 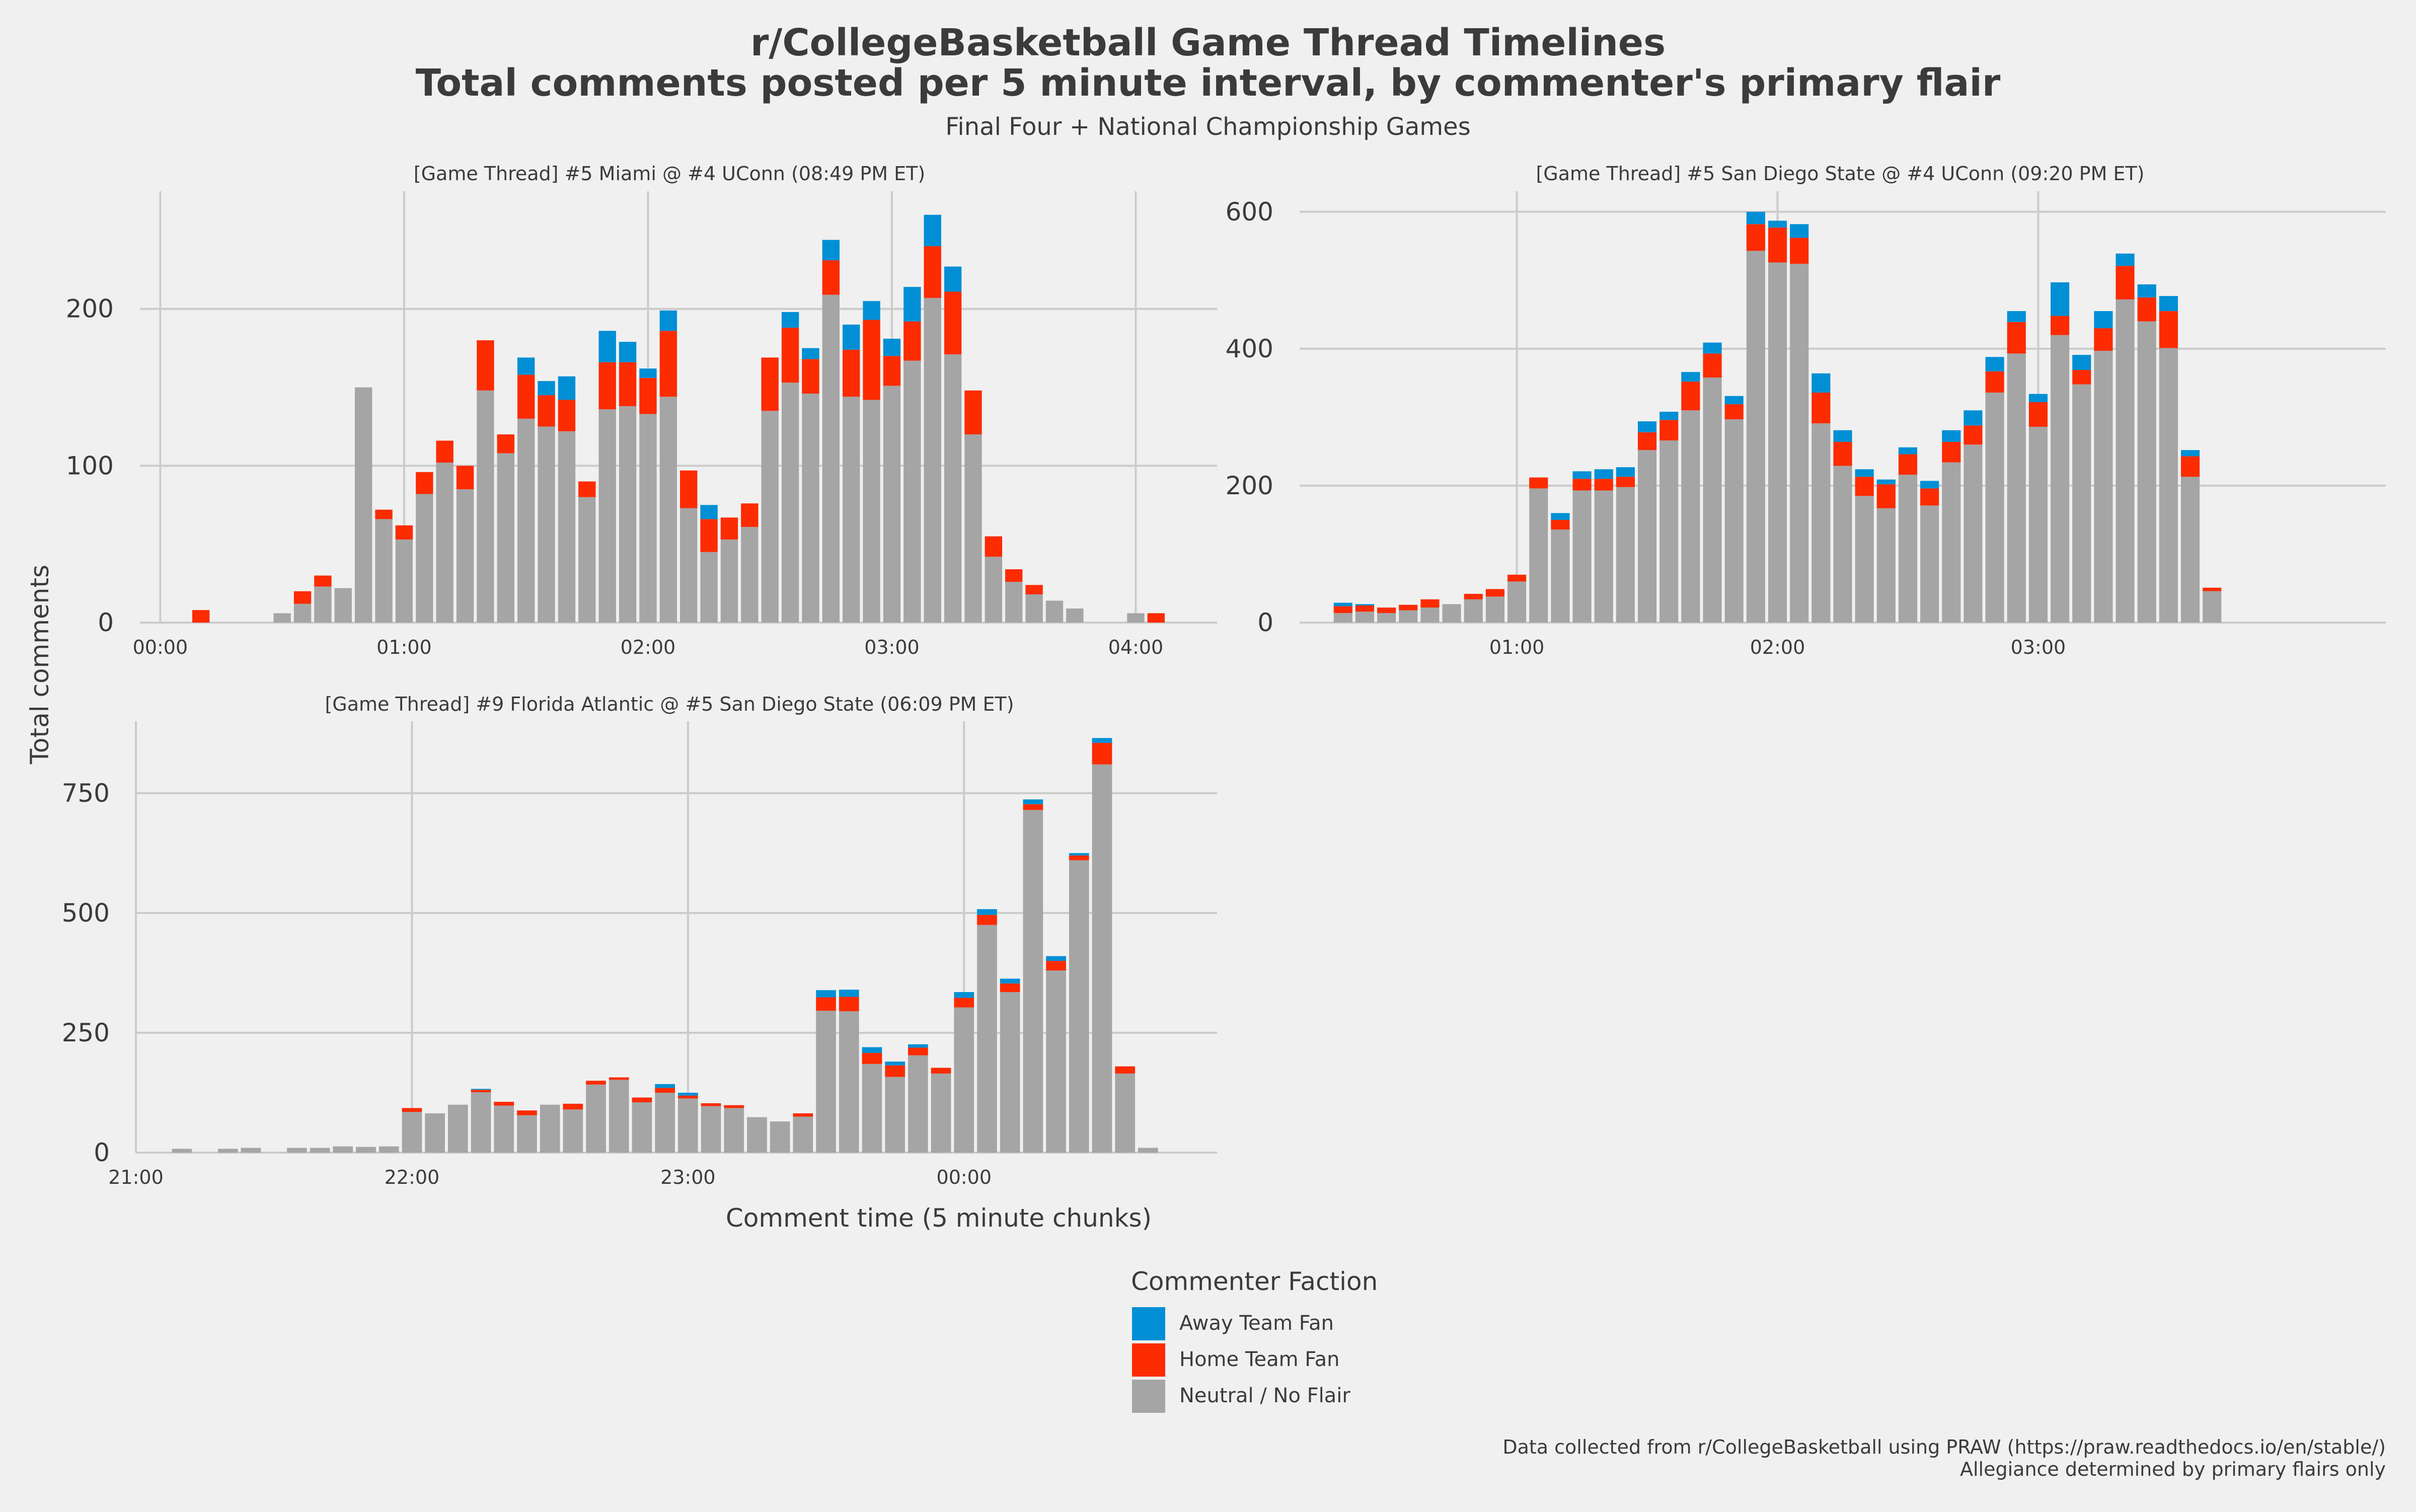 What do you see at coordinates (939, 1218) in the screenshot?
I see `x-axis-label: Comment time (5 minute chunks)` at bounding box center [939, 1218].